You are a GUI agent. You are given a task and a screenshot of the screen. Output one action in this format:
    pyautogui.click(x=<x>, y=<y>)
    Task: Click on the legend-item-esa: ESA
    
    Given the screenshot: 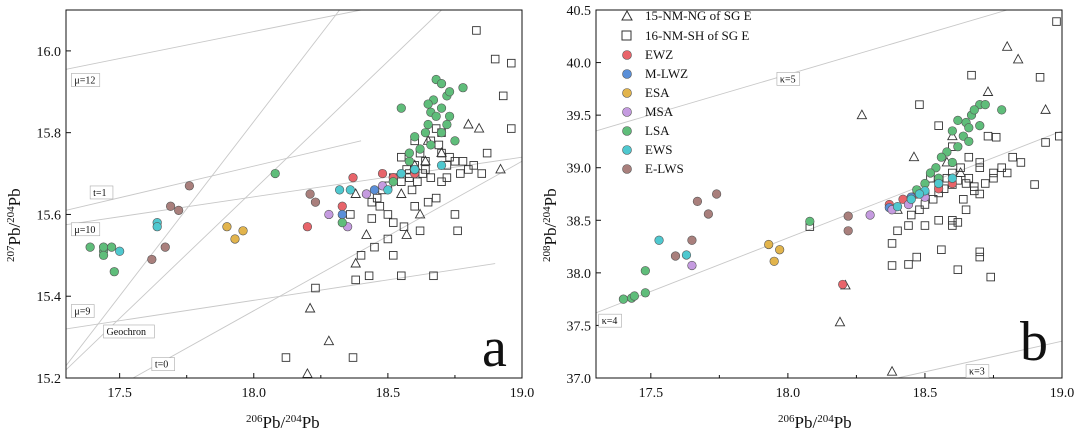 What is the action you would take?
    pyautogui.click(x=646, y=92)
    